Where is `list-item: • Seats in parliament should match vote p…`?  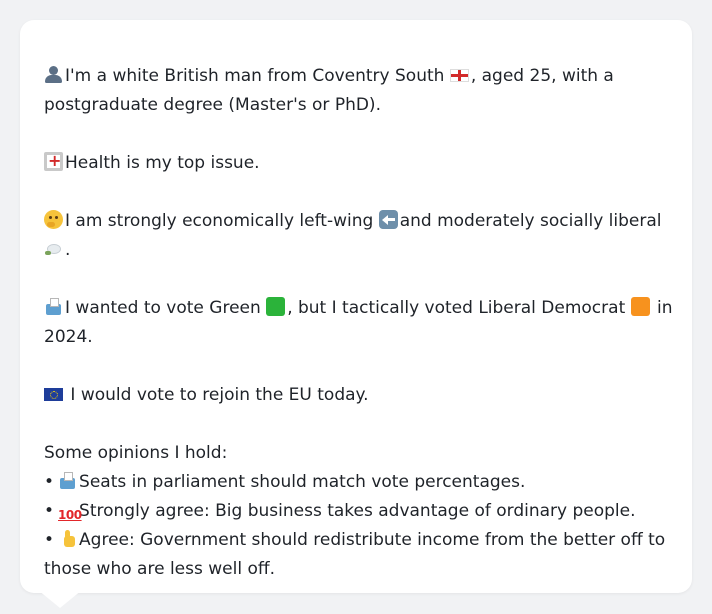 list-item: • Seats in parliament should match vote p… is located at coordinates (356, 482).